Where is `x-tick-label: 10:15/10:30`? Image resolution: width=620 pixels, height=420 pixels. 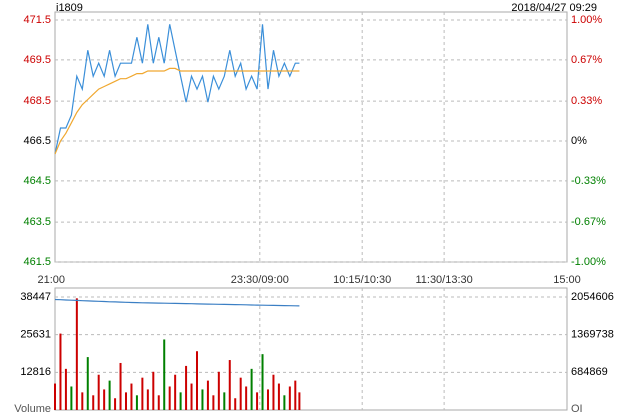 x-tick-label: 10:15/10:30 is located at coordinates (362, 280).